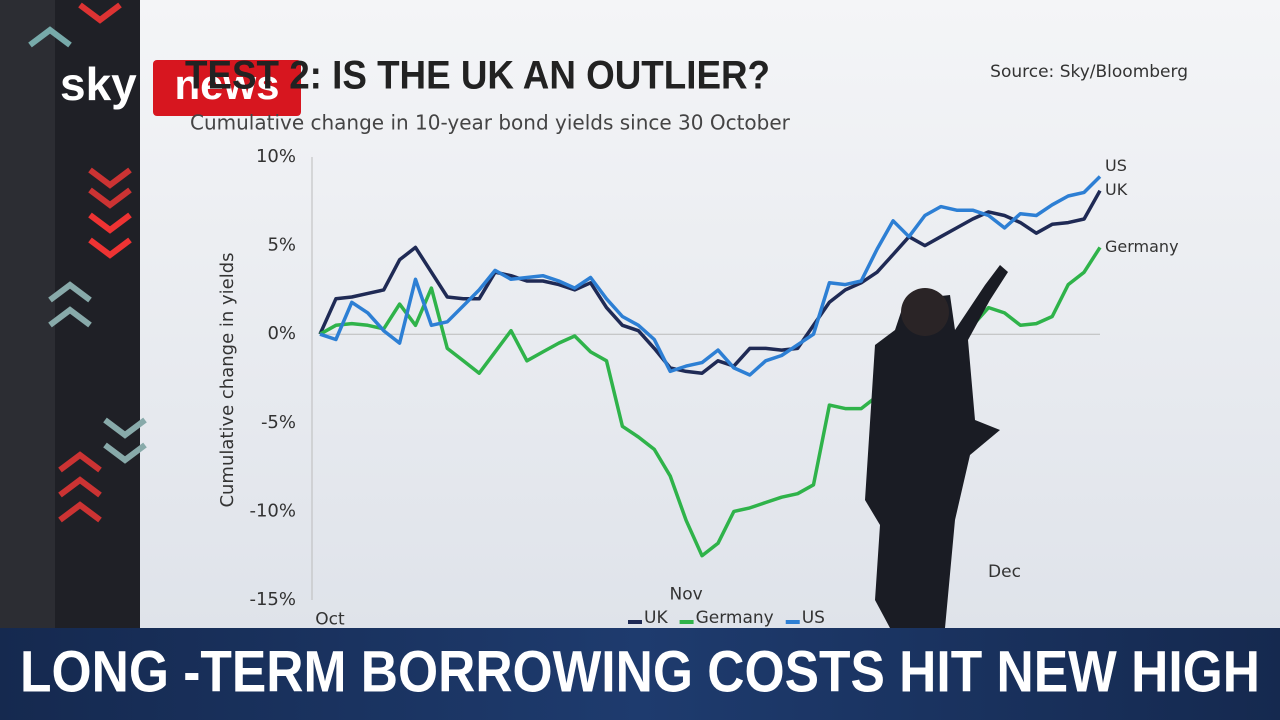 The width and height of the screenshot is (1280, 720). Describe the element at coordinates (735, 618) in the screenshot. I see `legend-label: Germany` at that location.